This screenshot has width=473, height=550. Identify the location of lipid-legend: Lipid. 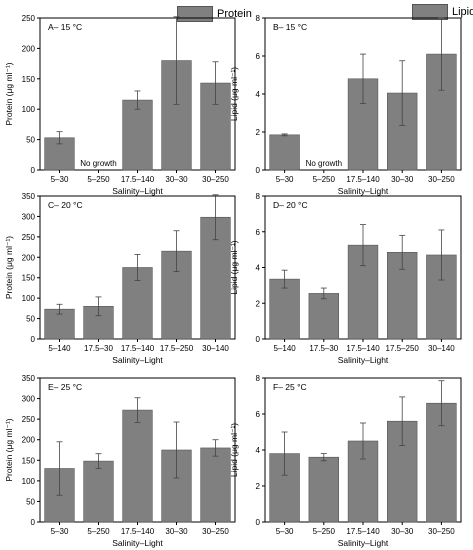
(442, 12).